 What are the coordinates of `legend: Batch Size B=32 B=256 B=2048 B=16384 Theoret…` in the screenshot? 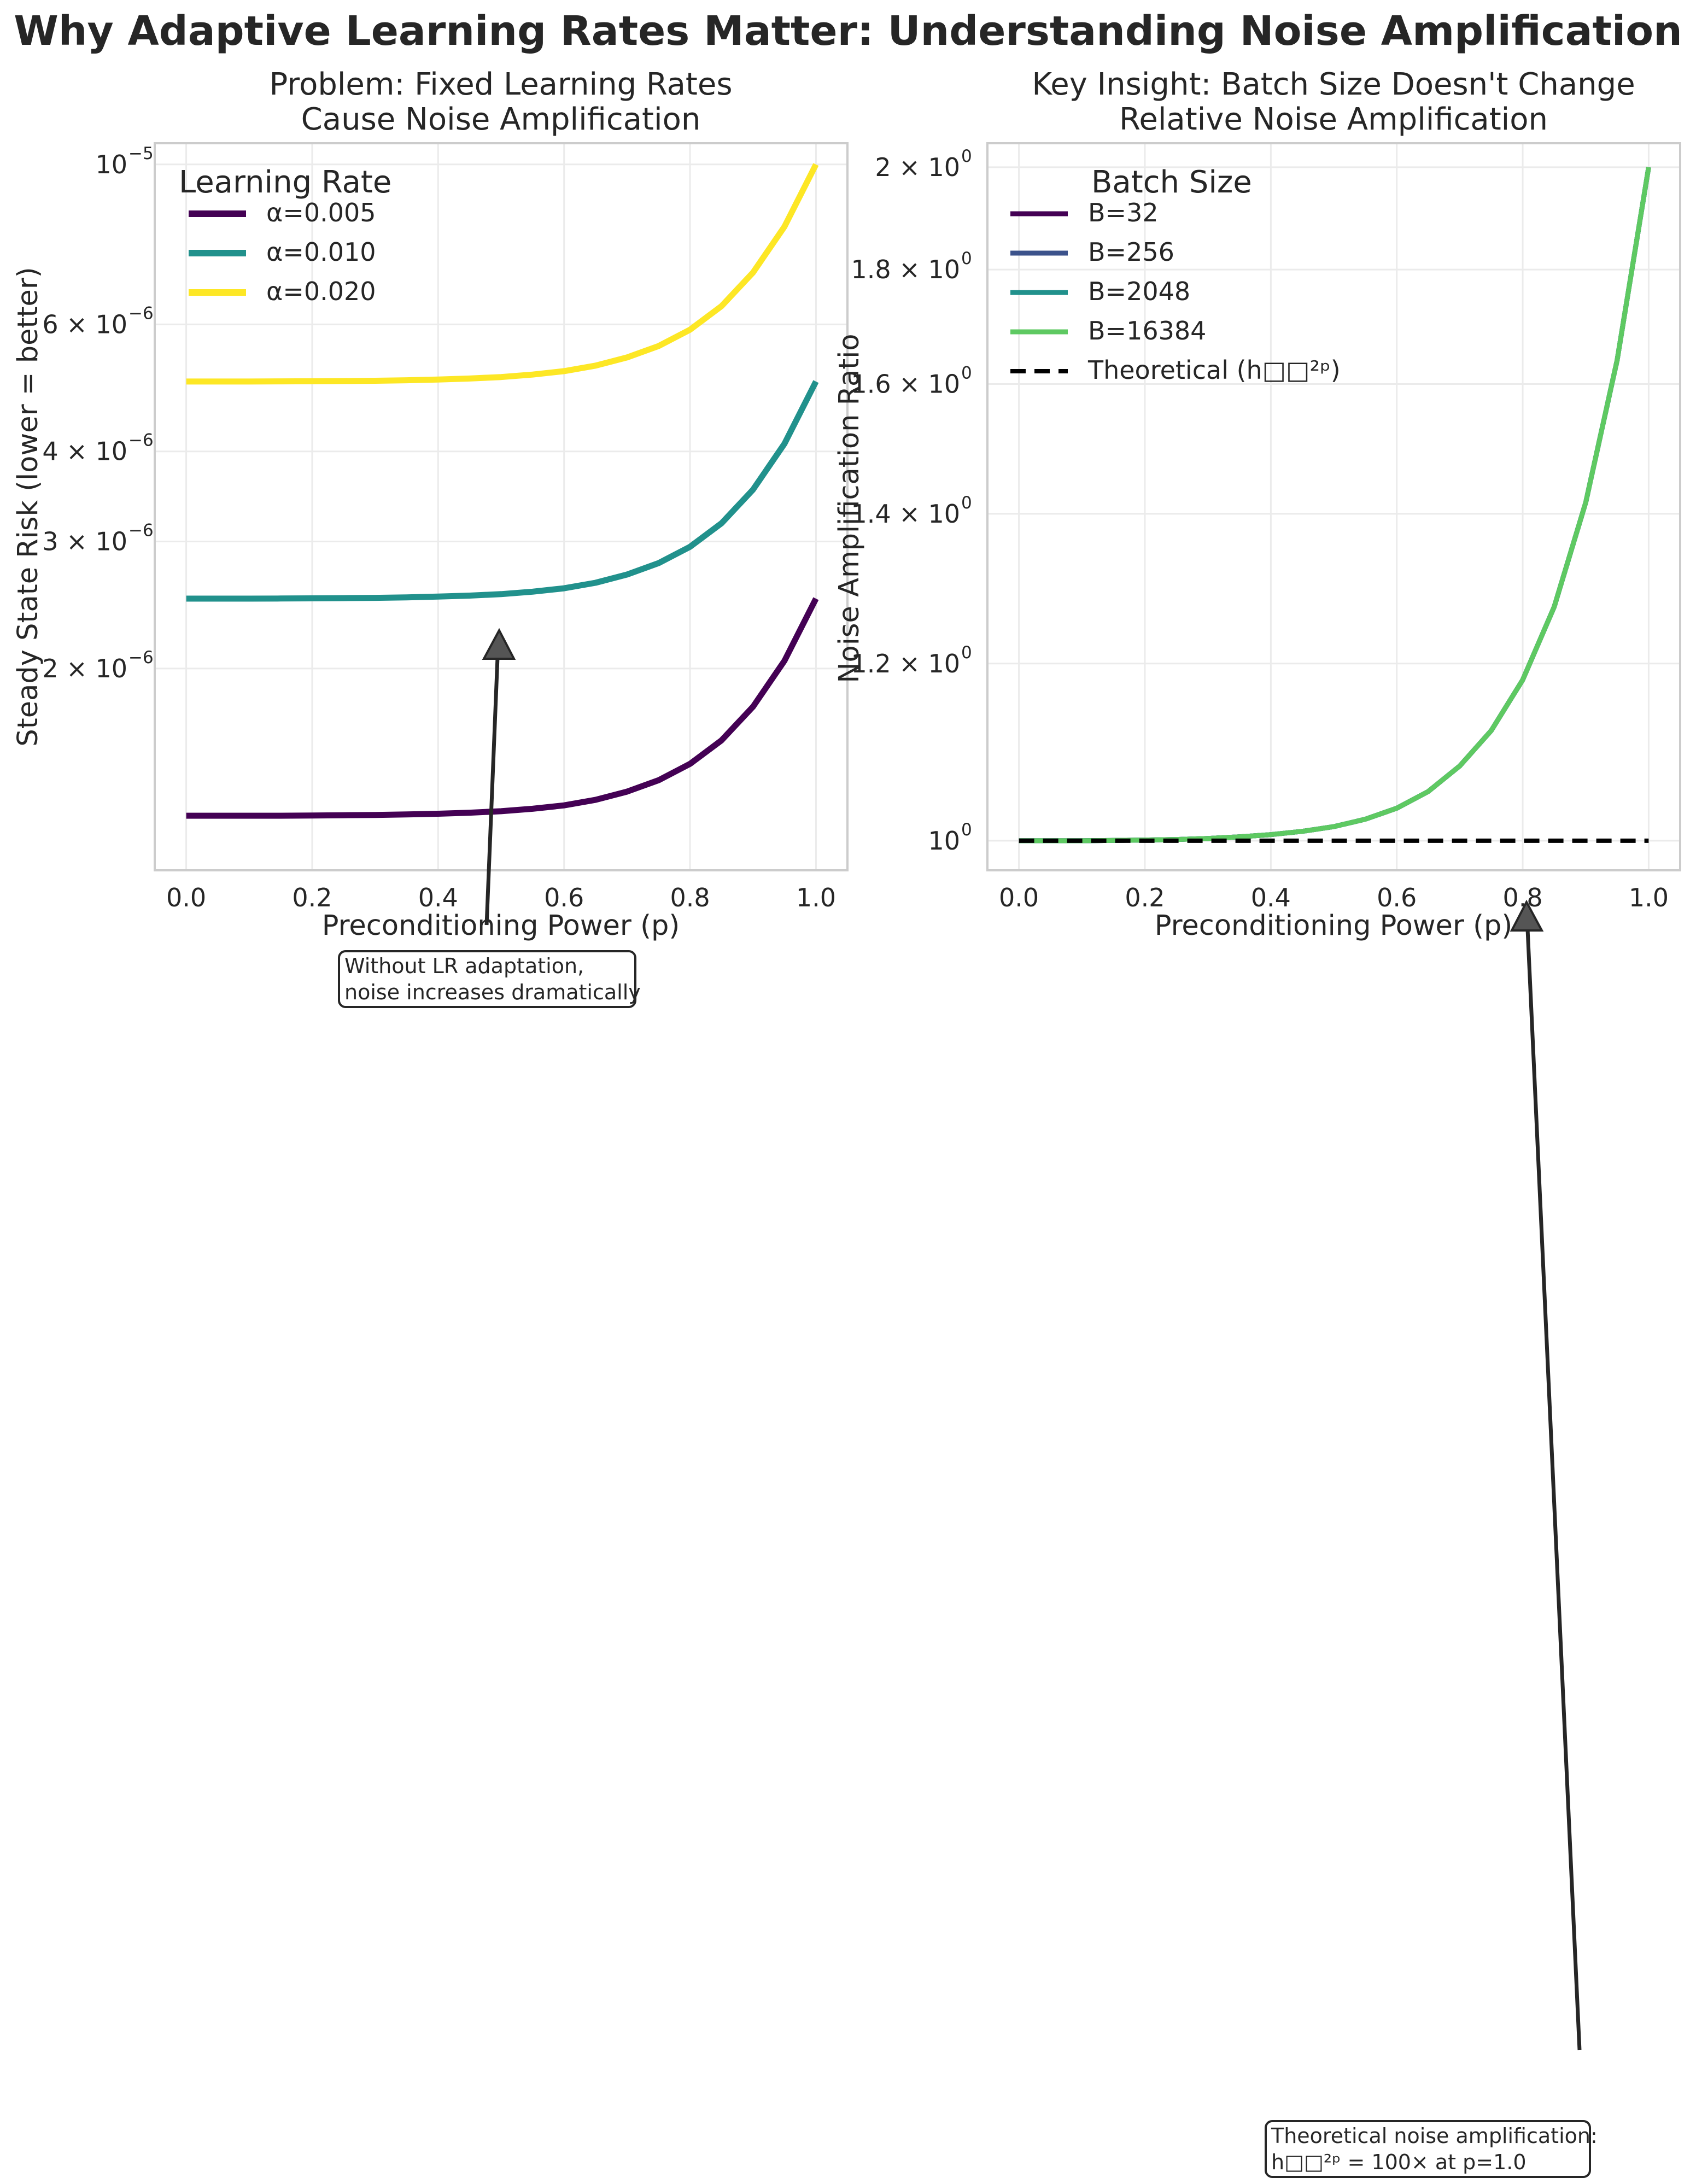 It's located at (1175, 275).